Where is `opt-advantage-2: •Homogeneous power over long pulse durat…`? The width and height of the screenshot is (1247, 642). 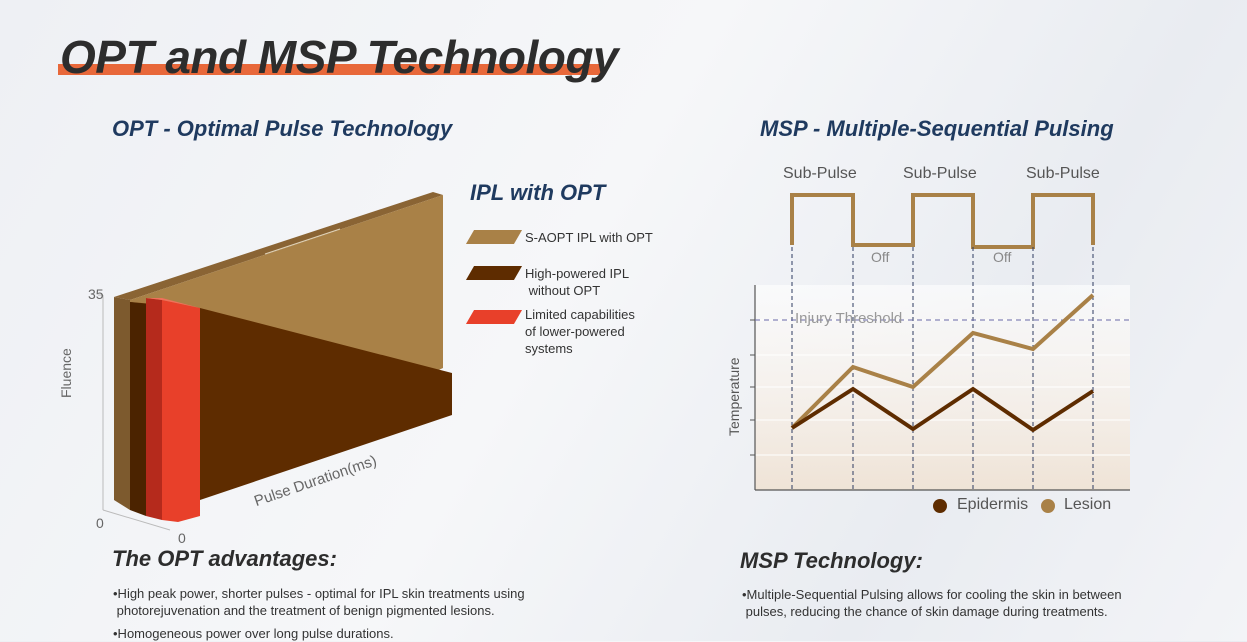
opt-advantage-2: •Homogeneous power over long pulse durat… is located at coordinates (253, 633).